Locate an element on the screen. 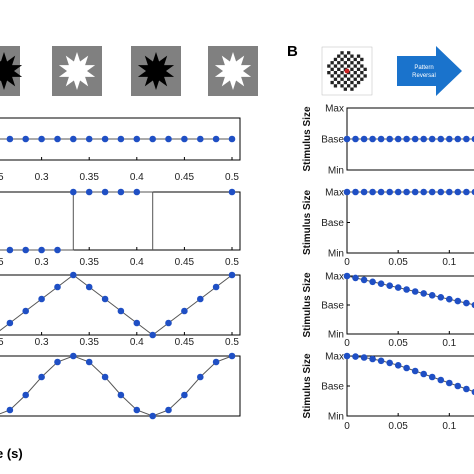 The image size is (474, 474). chart-panel-a-row2: 25 0.3 0.35 0.4 0.45 0.5 is located at coordinates (120, 228).